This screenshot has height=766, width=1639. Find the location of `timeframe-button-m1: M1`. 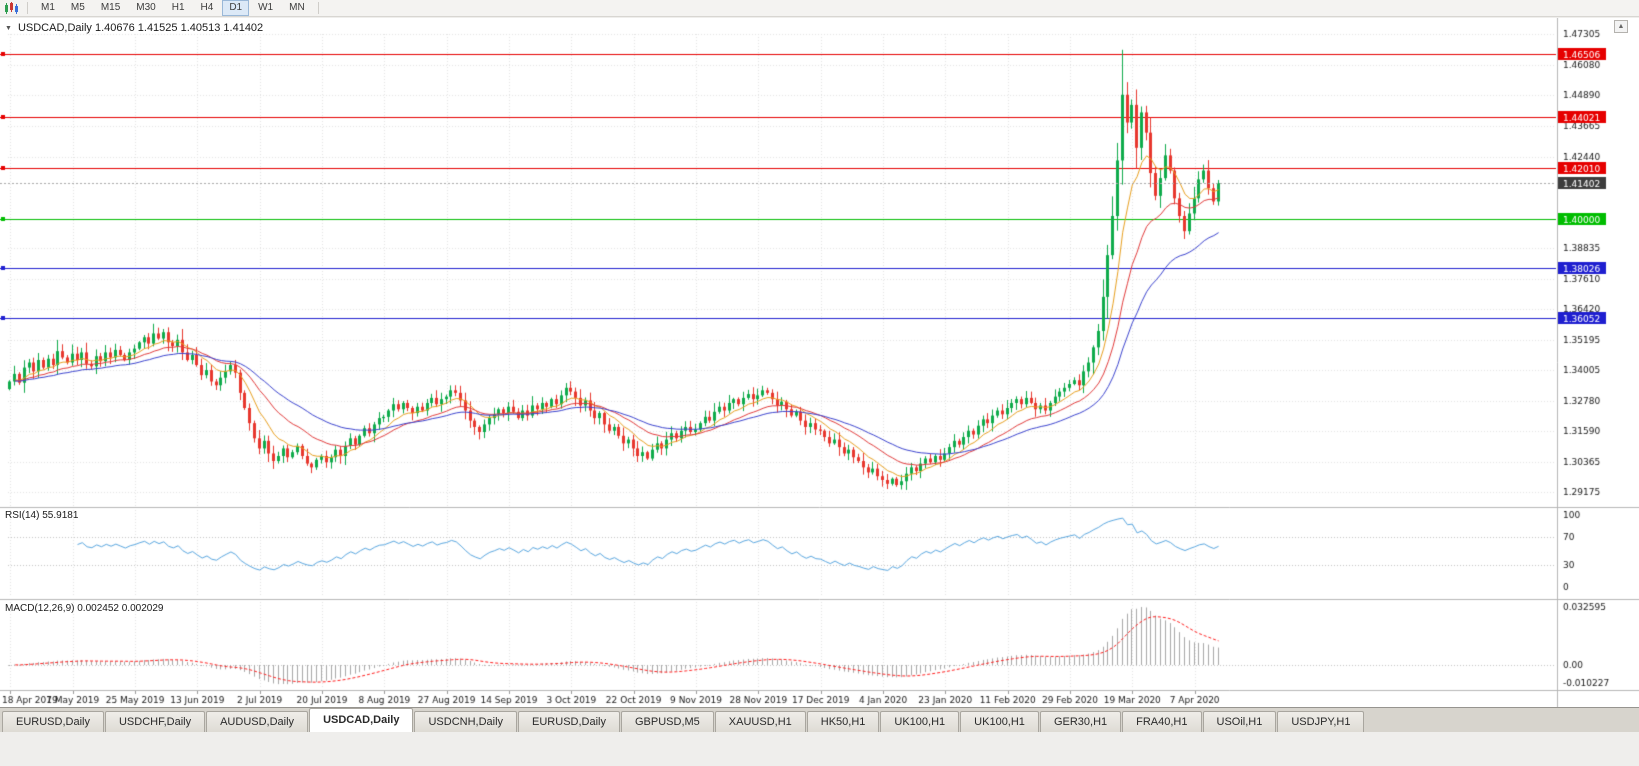

timeframe-button-m1: M1 is located at coordinates (48, 7).